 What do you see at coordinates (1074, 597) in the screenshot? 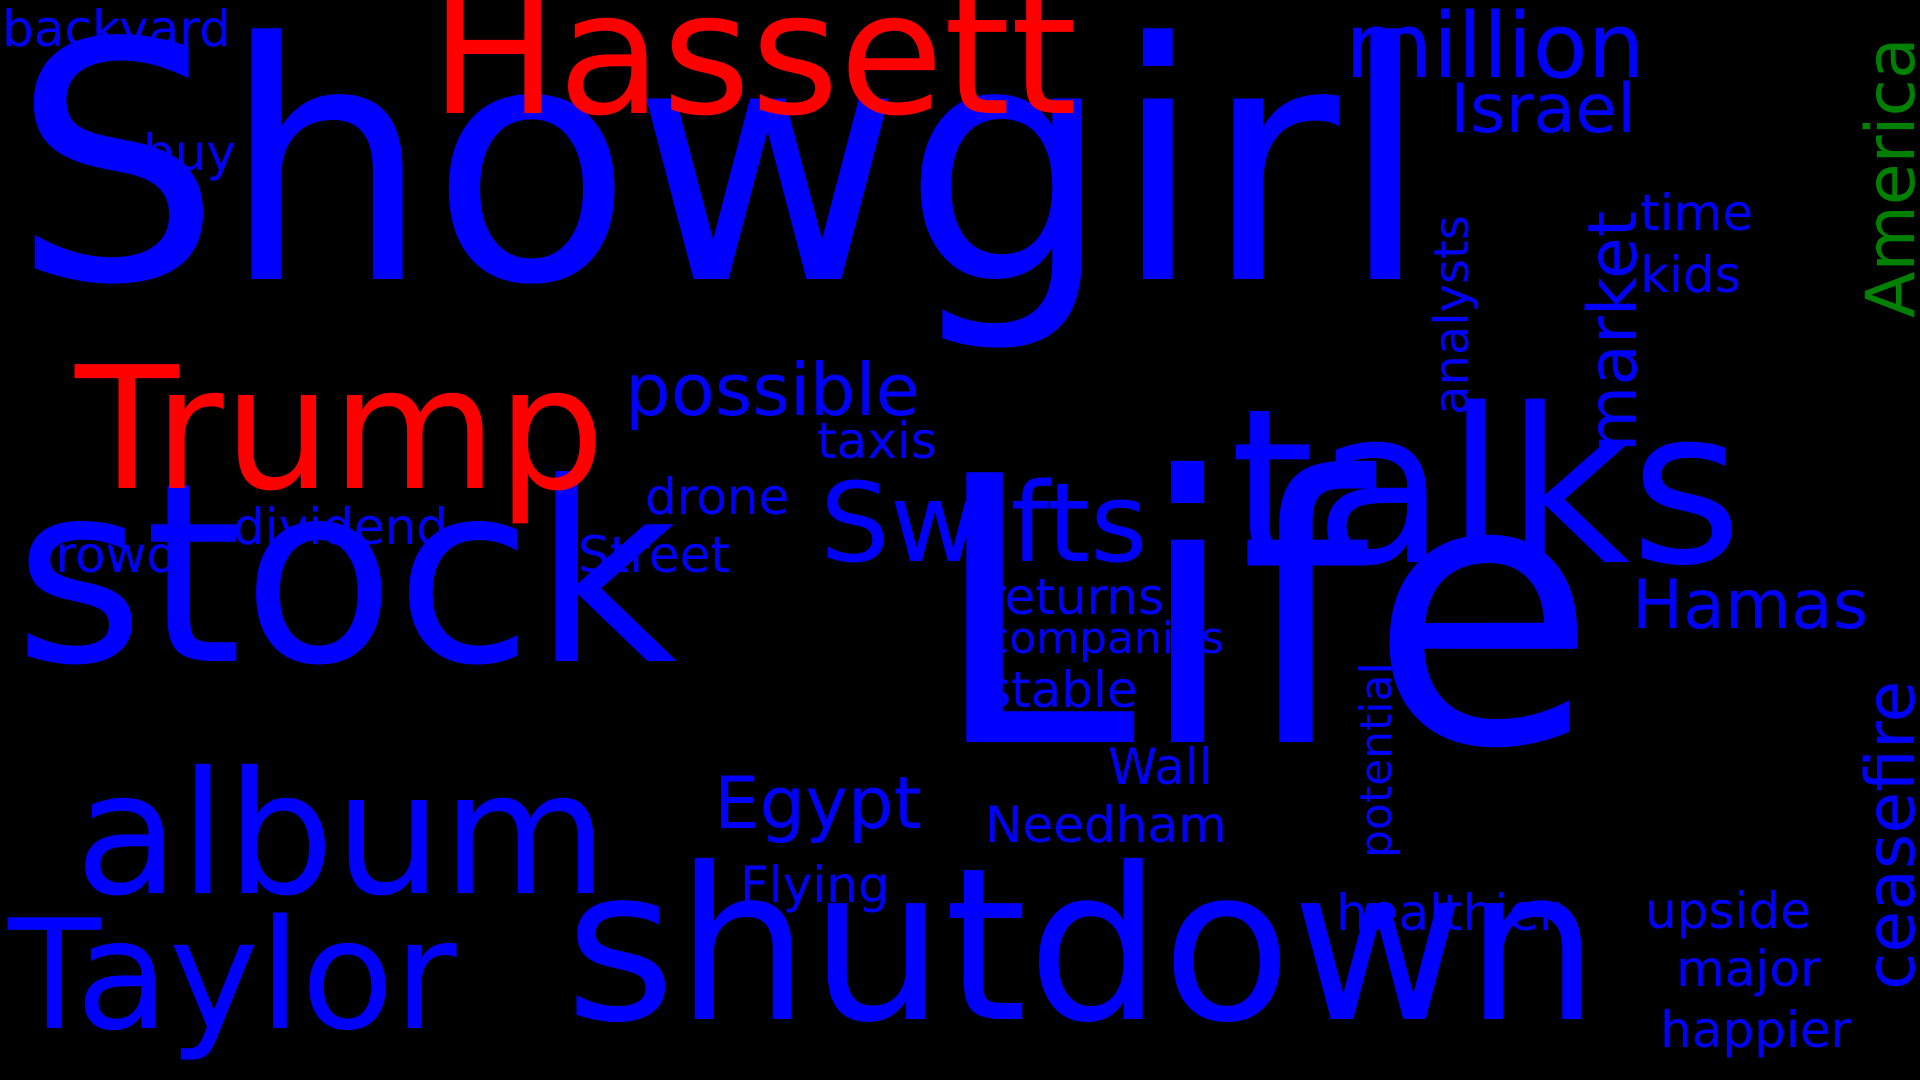
I see `word-returns: returns` at bounding box center [1074, 597].